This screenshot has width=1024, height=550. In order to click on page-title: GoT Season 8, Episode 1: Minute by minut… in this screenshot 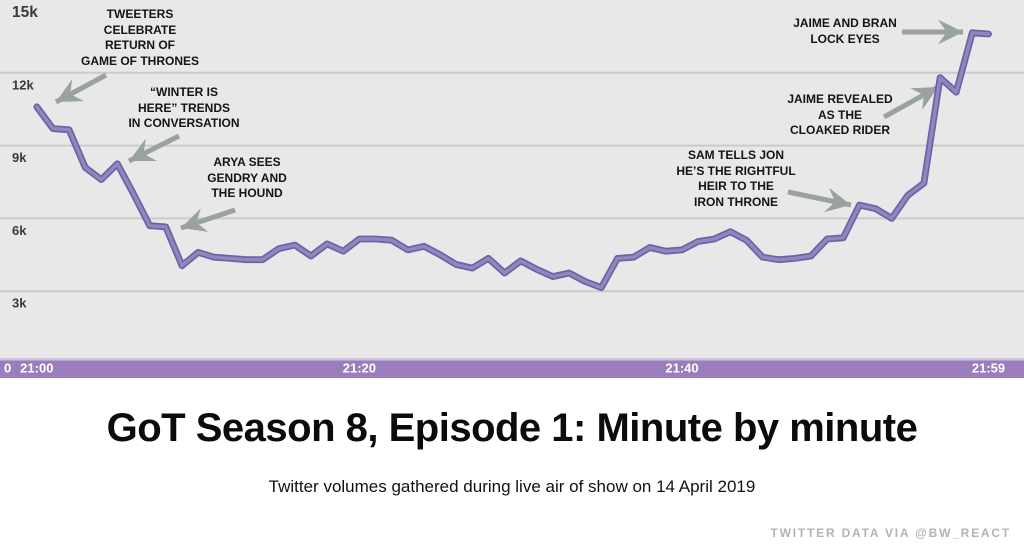, I will do `click(512, 428)`.